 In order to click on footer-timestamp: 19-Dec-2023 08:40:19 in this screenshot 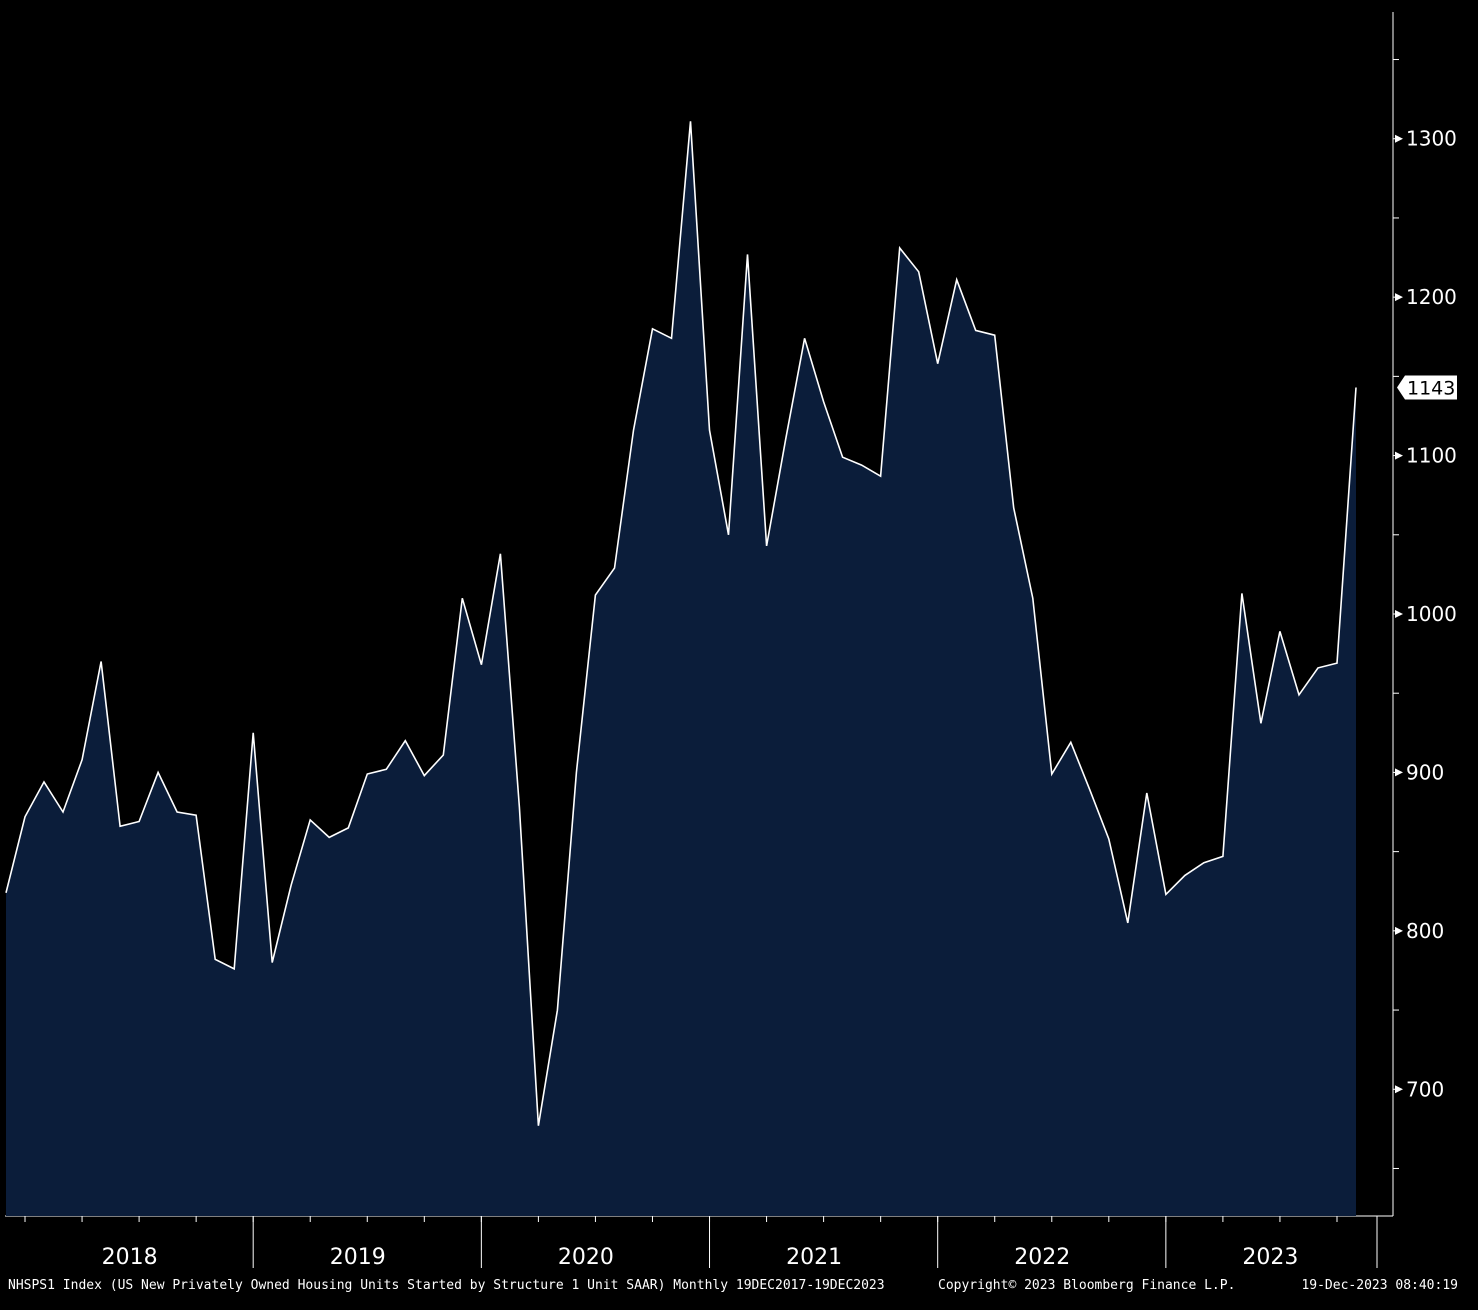, I will do `click(1379, 1285)`.